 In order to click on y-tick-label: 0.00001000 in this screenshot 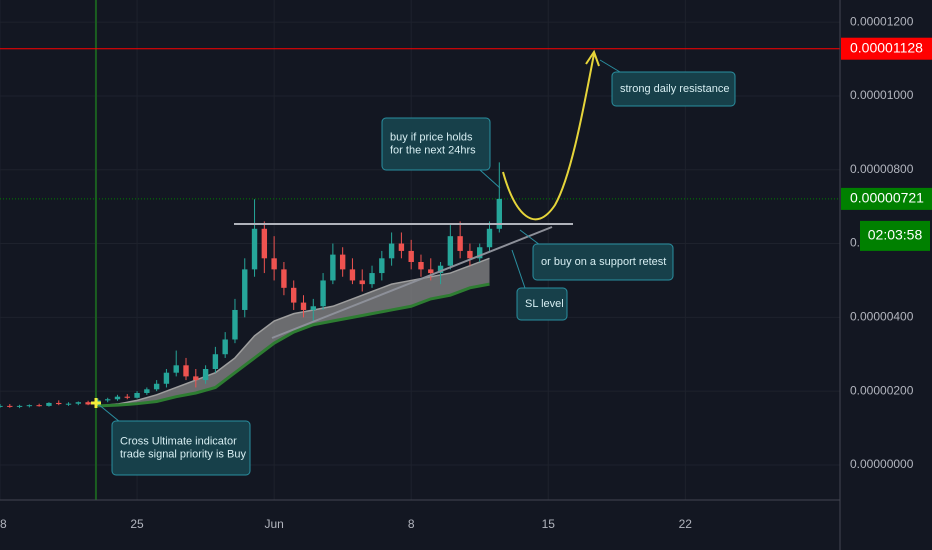, I will do `click(882, 95)`.